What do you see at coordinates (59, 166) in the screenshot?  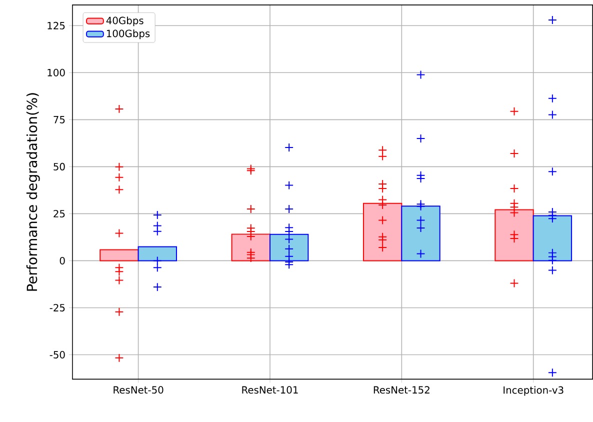 I see `y-tick-label: 50` at bounding box center [59, 166].